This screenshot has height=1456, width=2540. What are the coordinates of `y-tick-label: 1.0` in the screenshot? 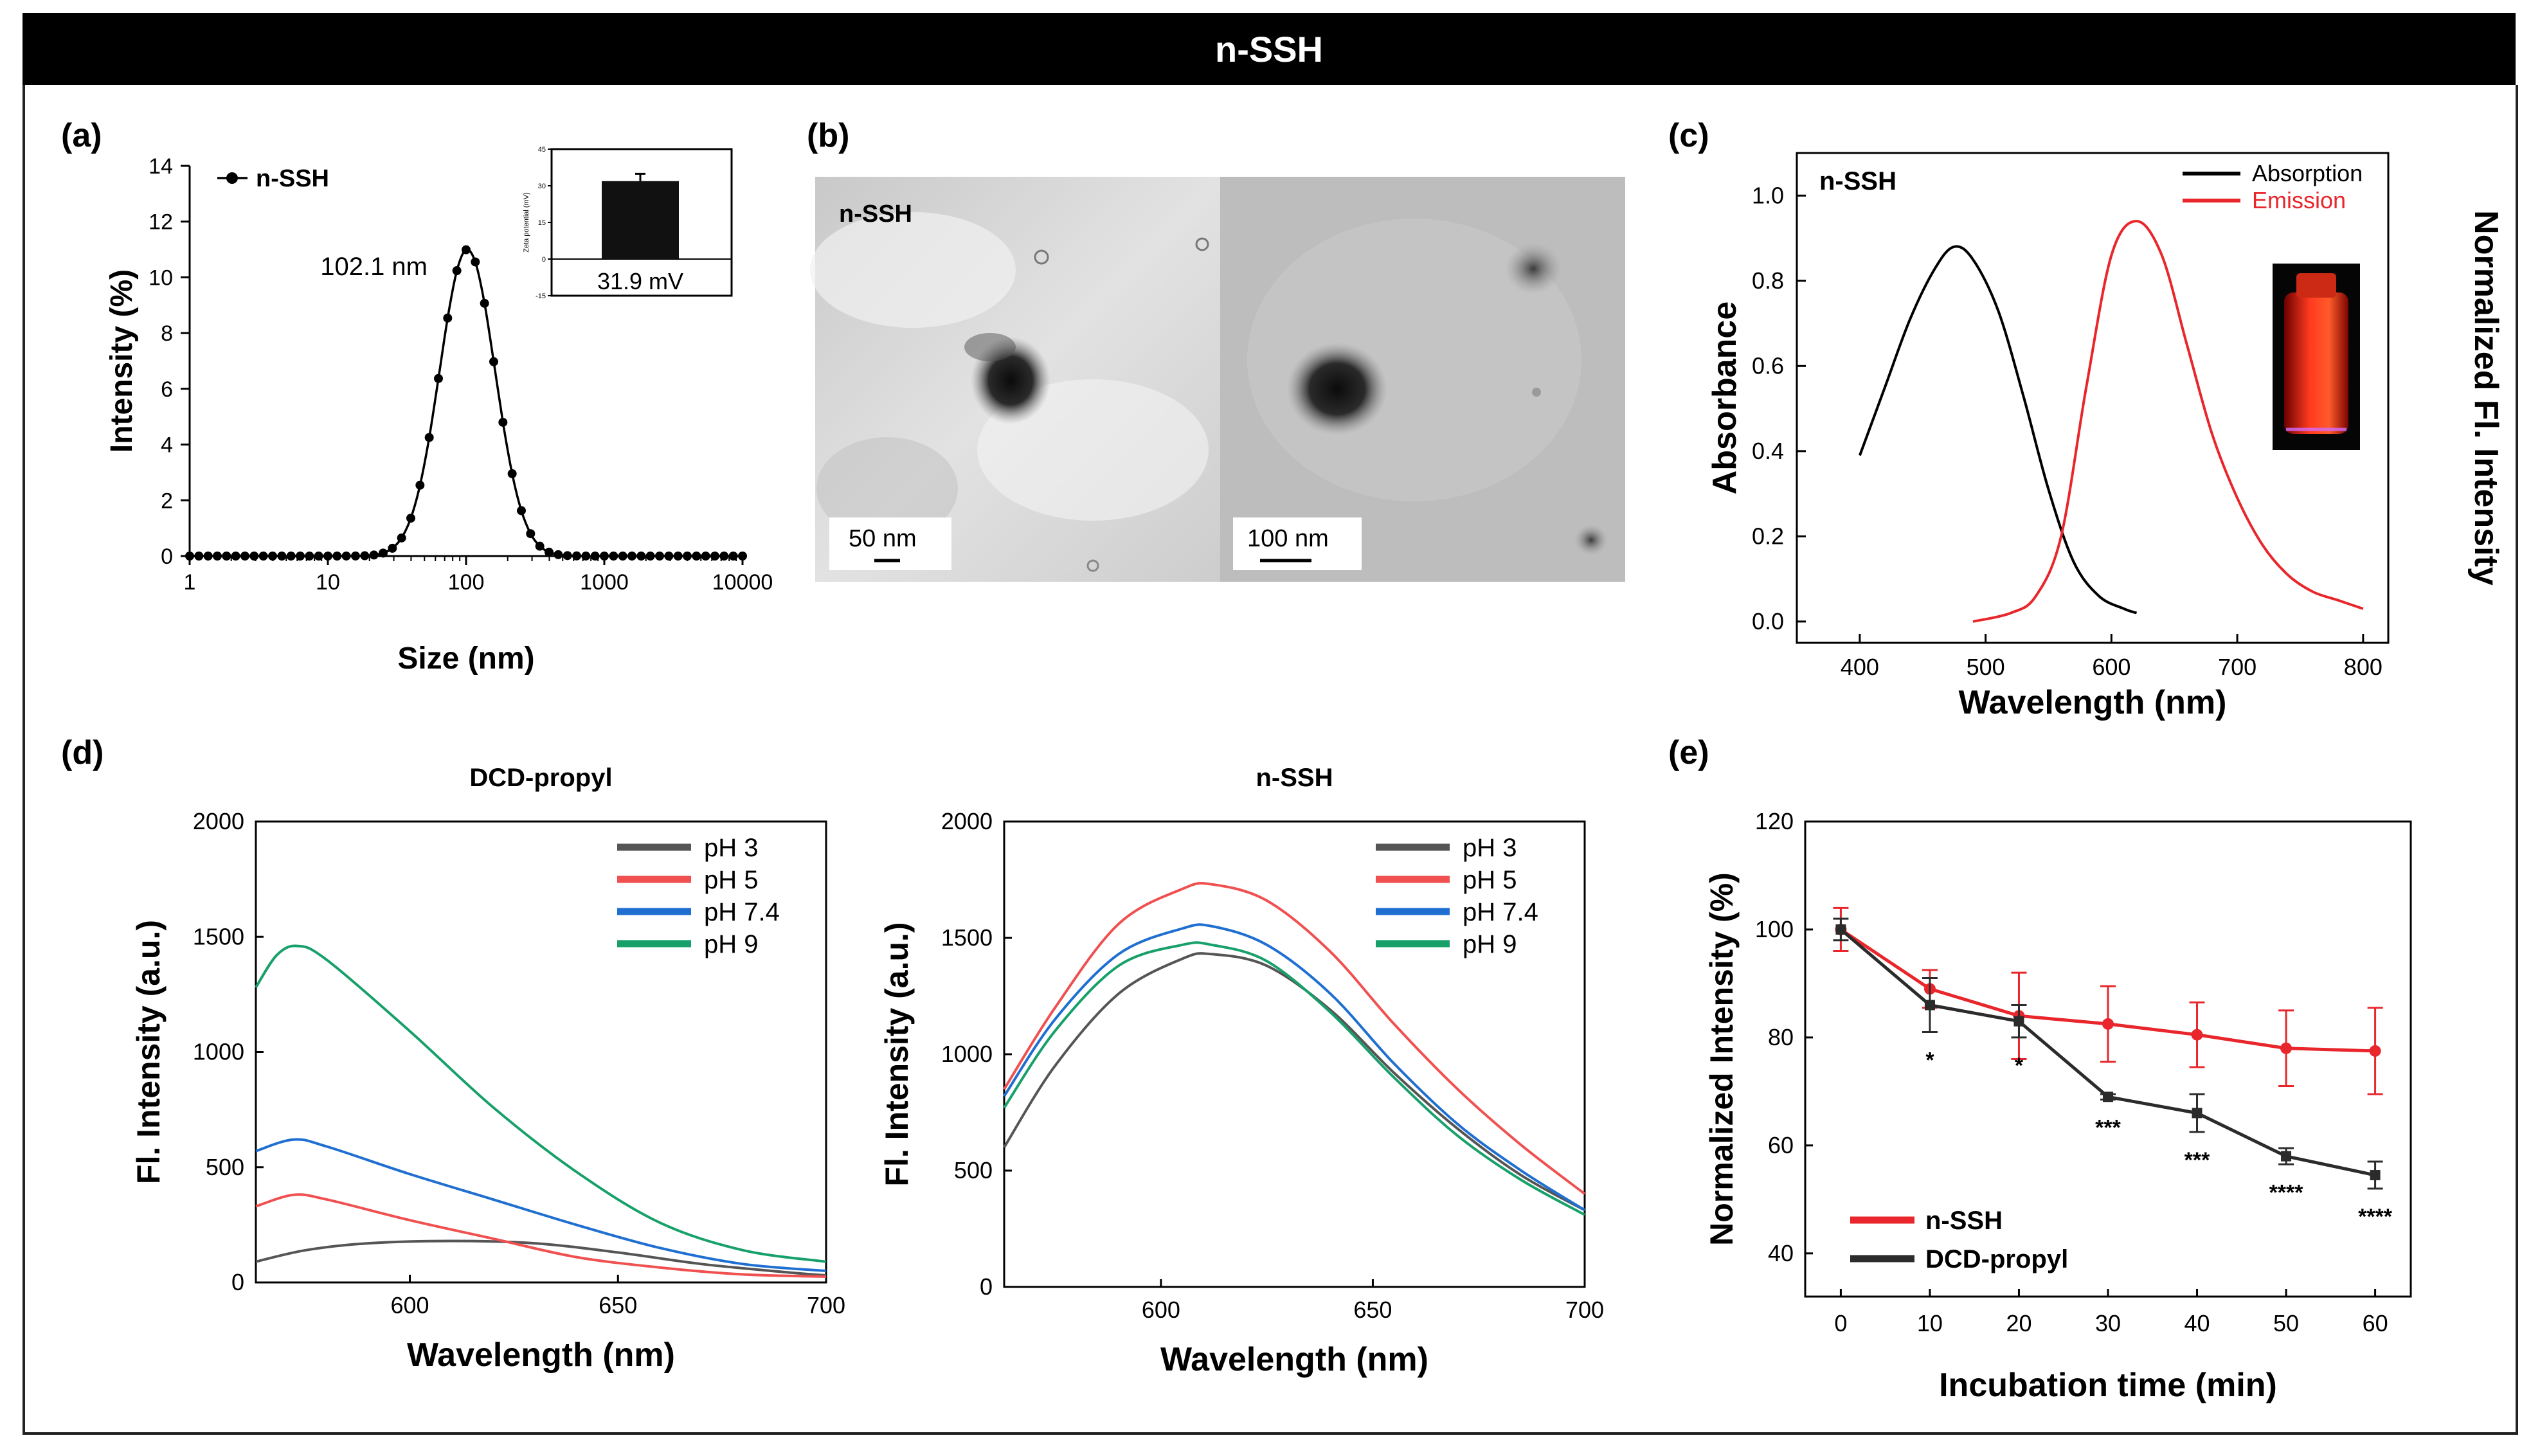 It's located at (1768, 195).